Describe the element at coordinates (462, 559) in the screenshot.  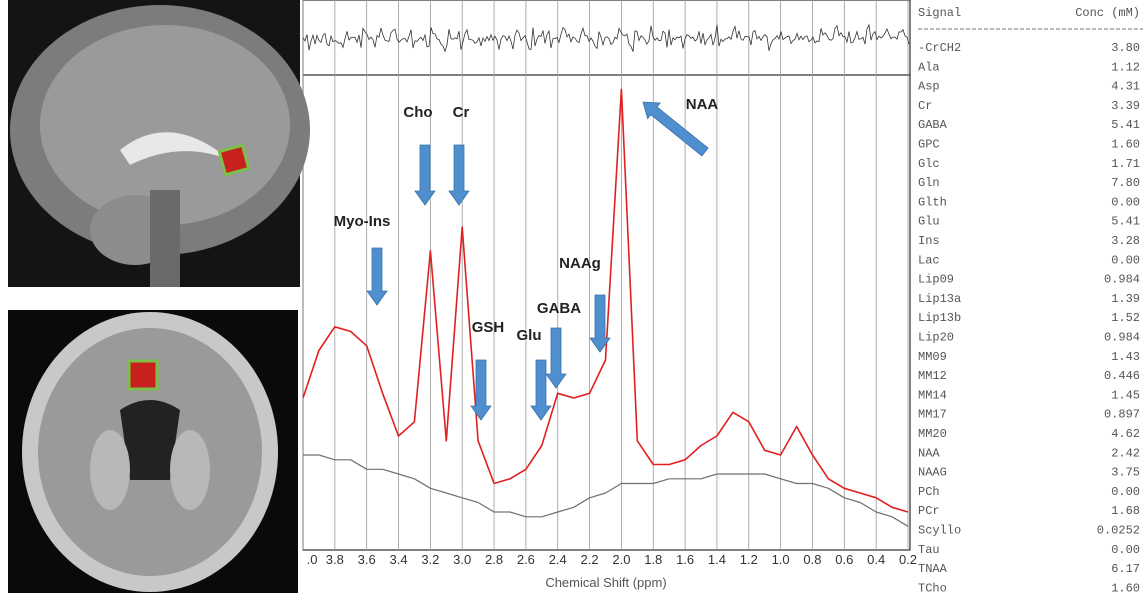
I see `x-tick-label: 3.0` at that location.